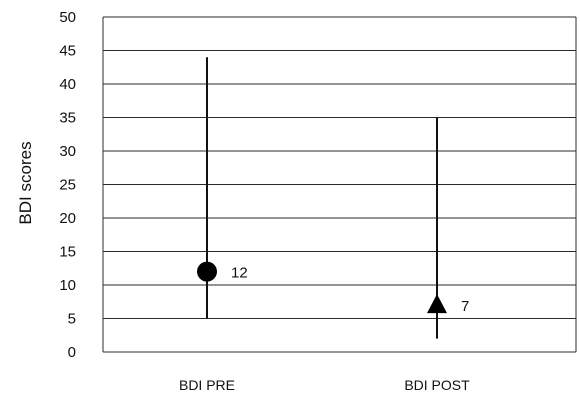 This screenshot has height=397, width=580. What do you see at coordinates (67, 51) in the screenshot?
I see `y-tick-label-45: 45` at bounding box center [67, 51].